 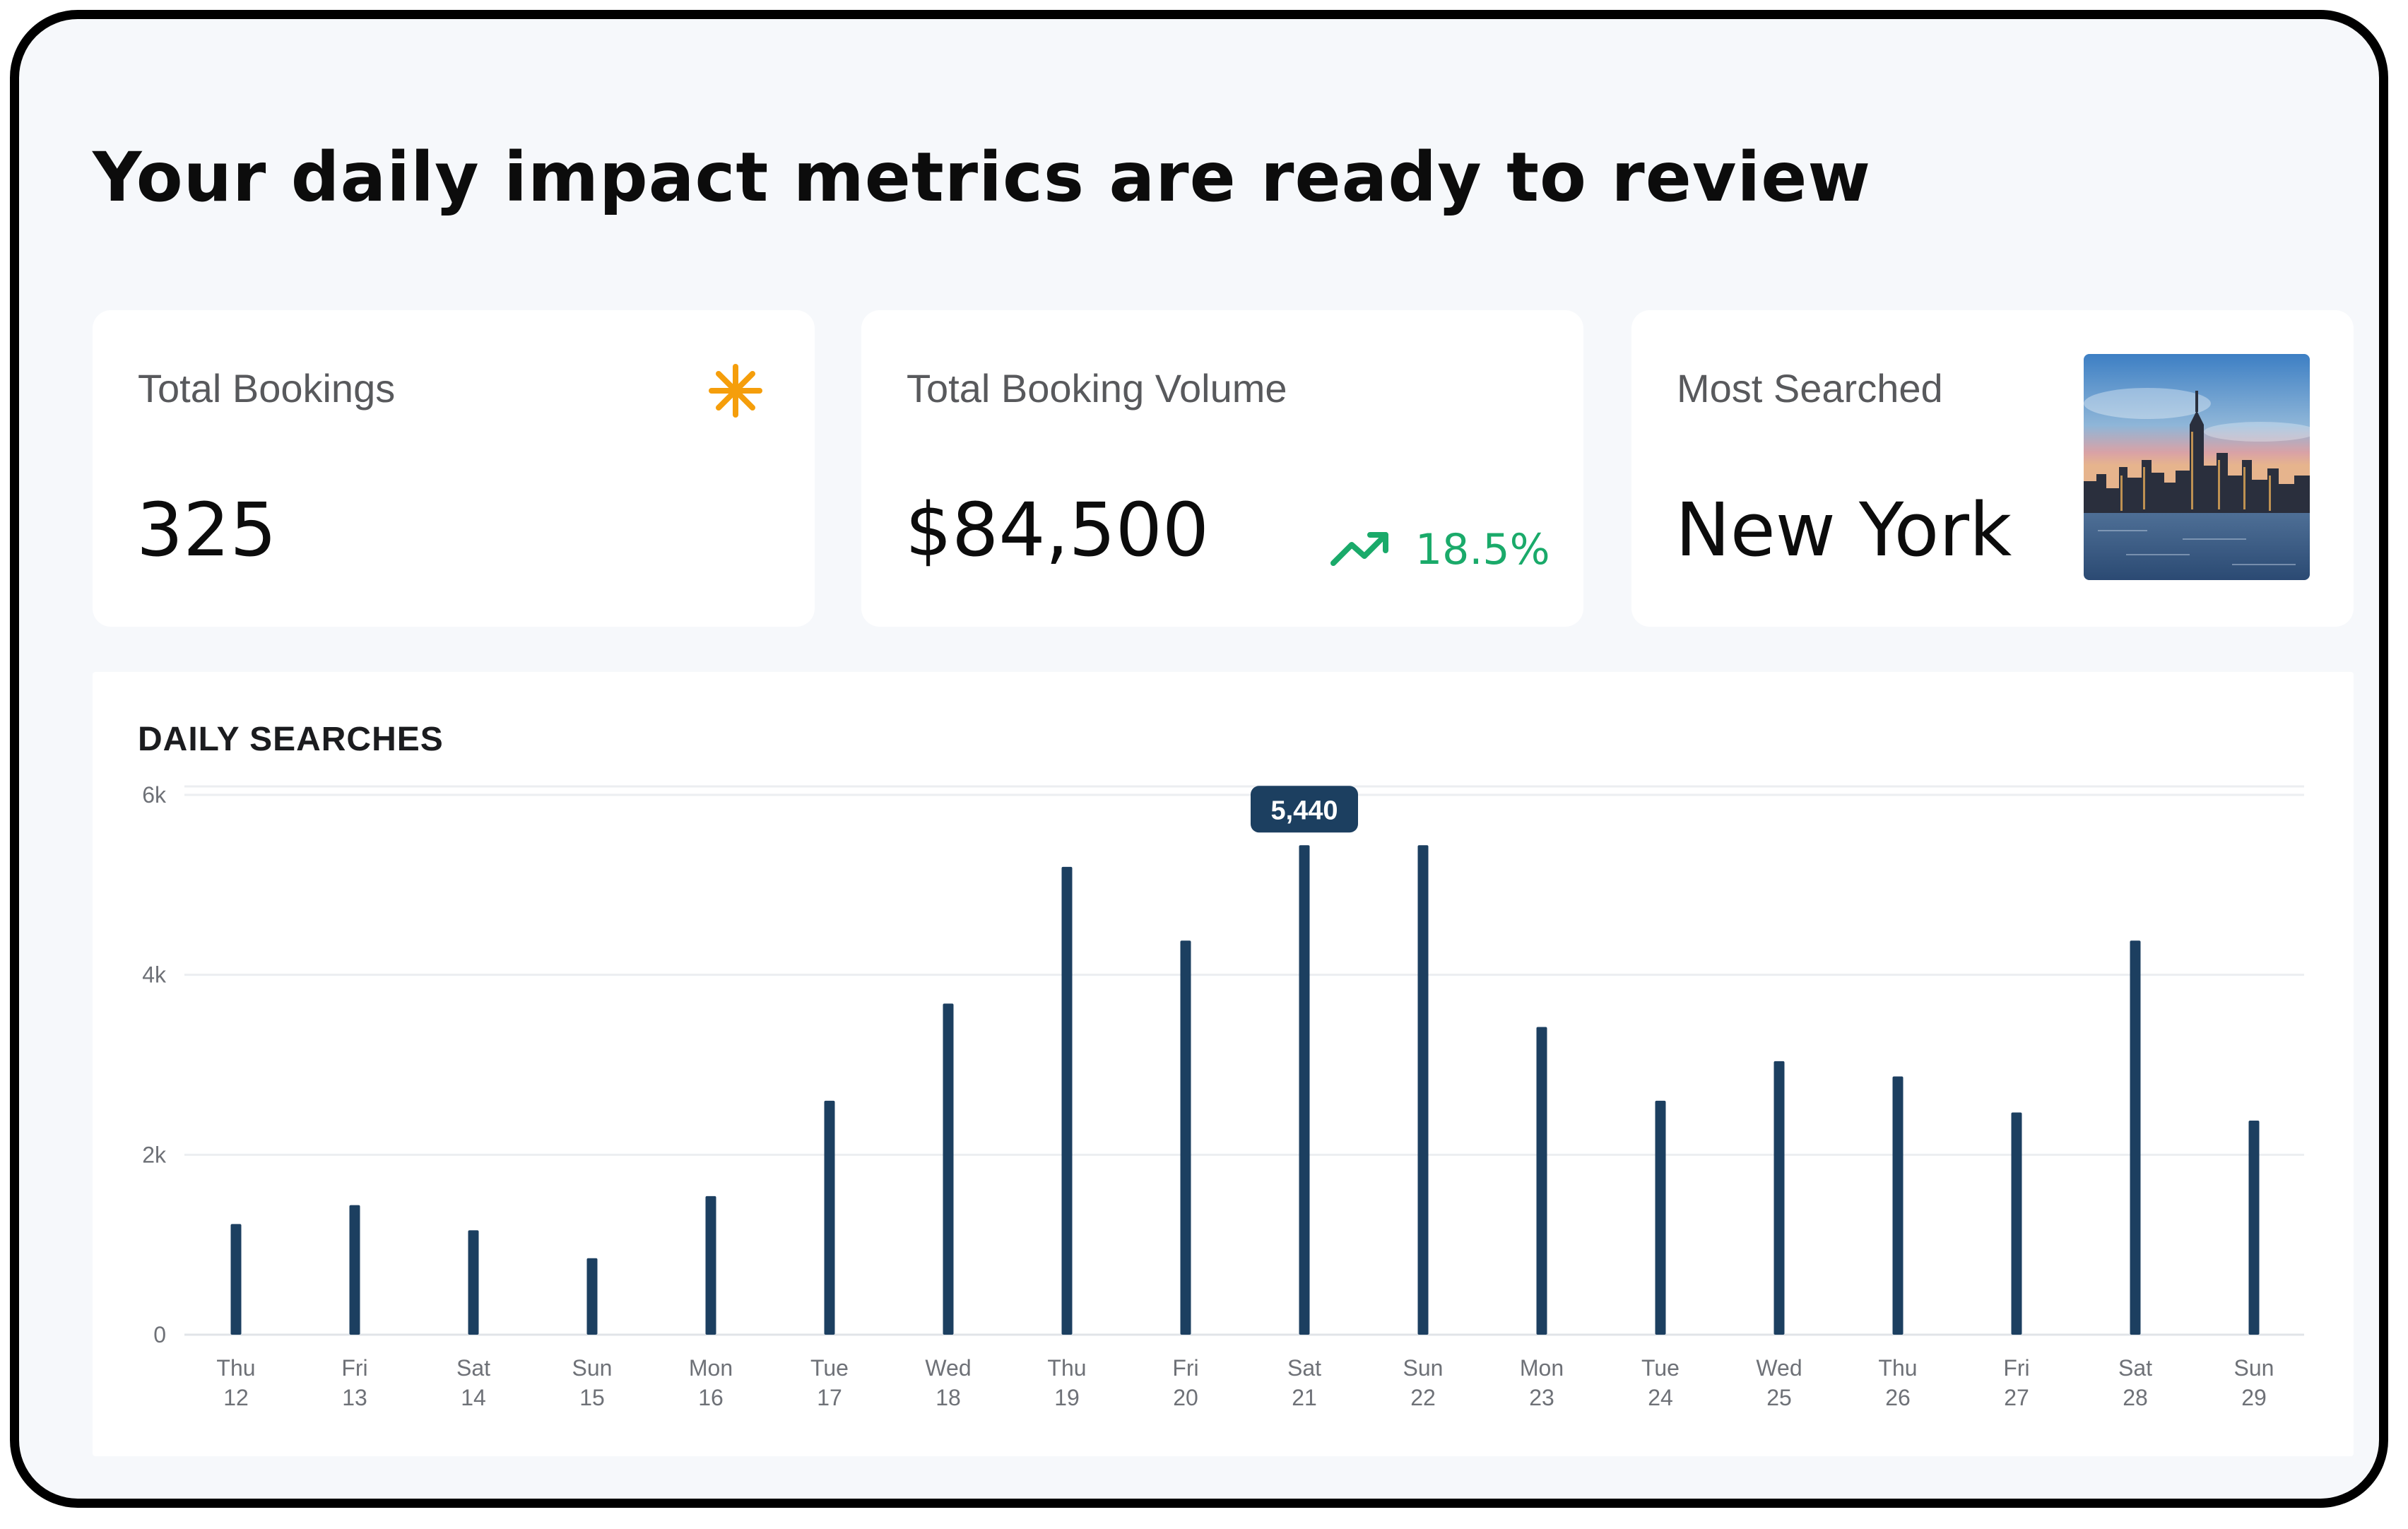 I want to click on x-tick-label-date: 16, so click(x=711, y=1397).